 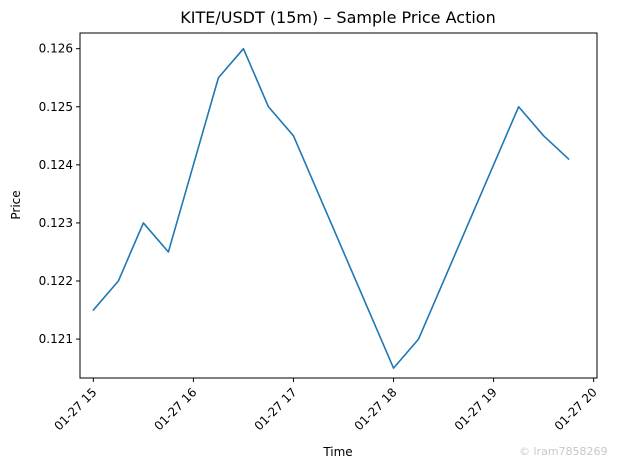 What do you see at coordinates (16, 204) in the screenshot?
I see `y-axis-label: Price` at bounding box center [16, 204].